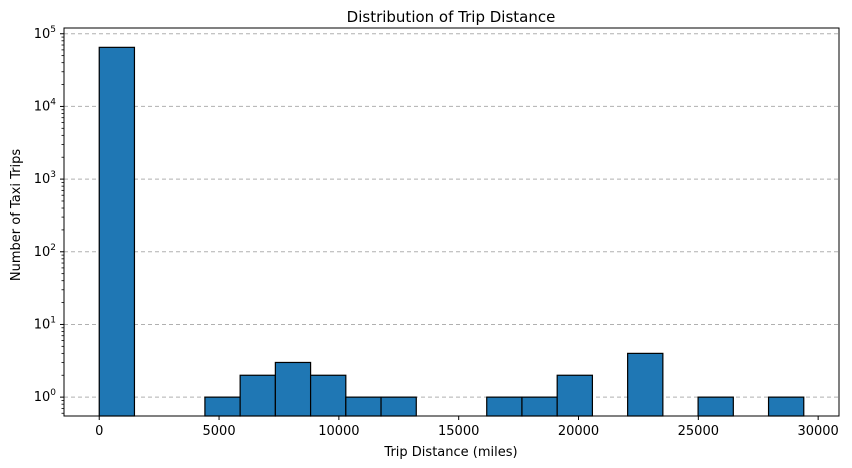 The image size is (852, 468). Describe the element at coordinates (458, 431) in the screenshot. I see `x-tick-label: 15000` at that location.